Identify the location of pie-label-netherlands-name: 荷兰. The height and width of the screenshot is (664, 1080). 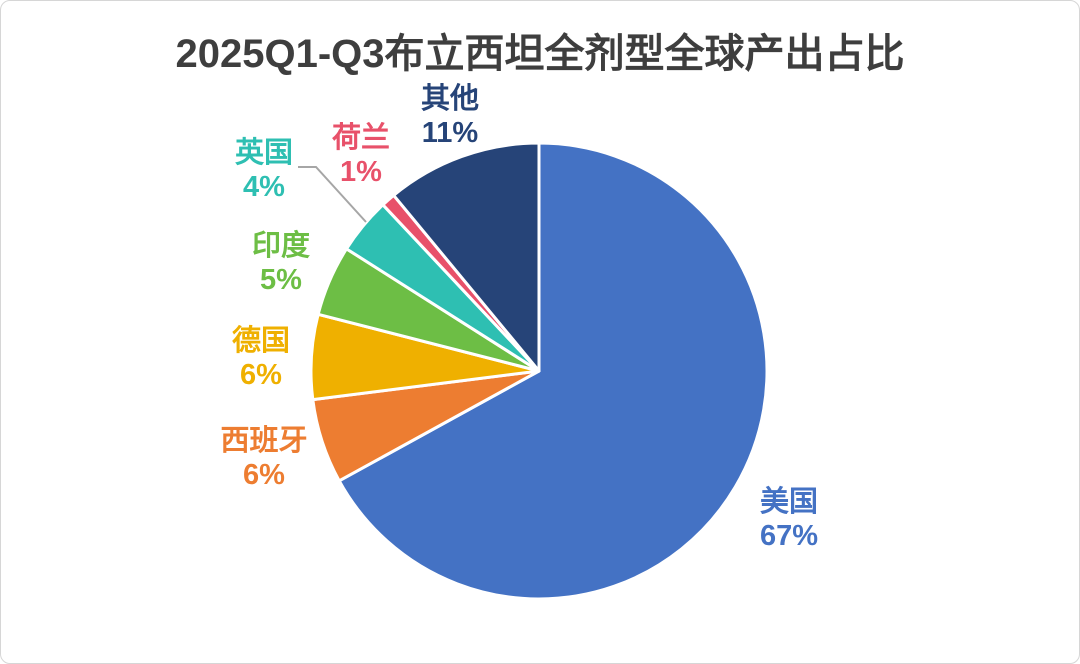
(361, 138).